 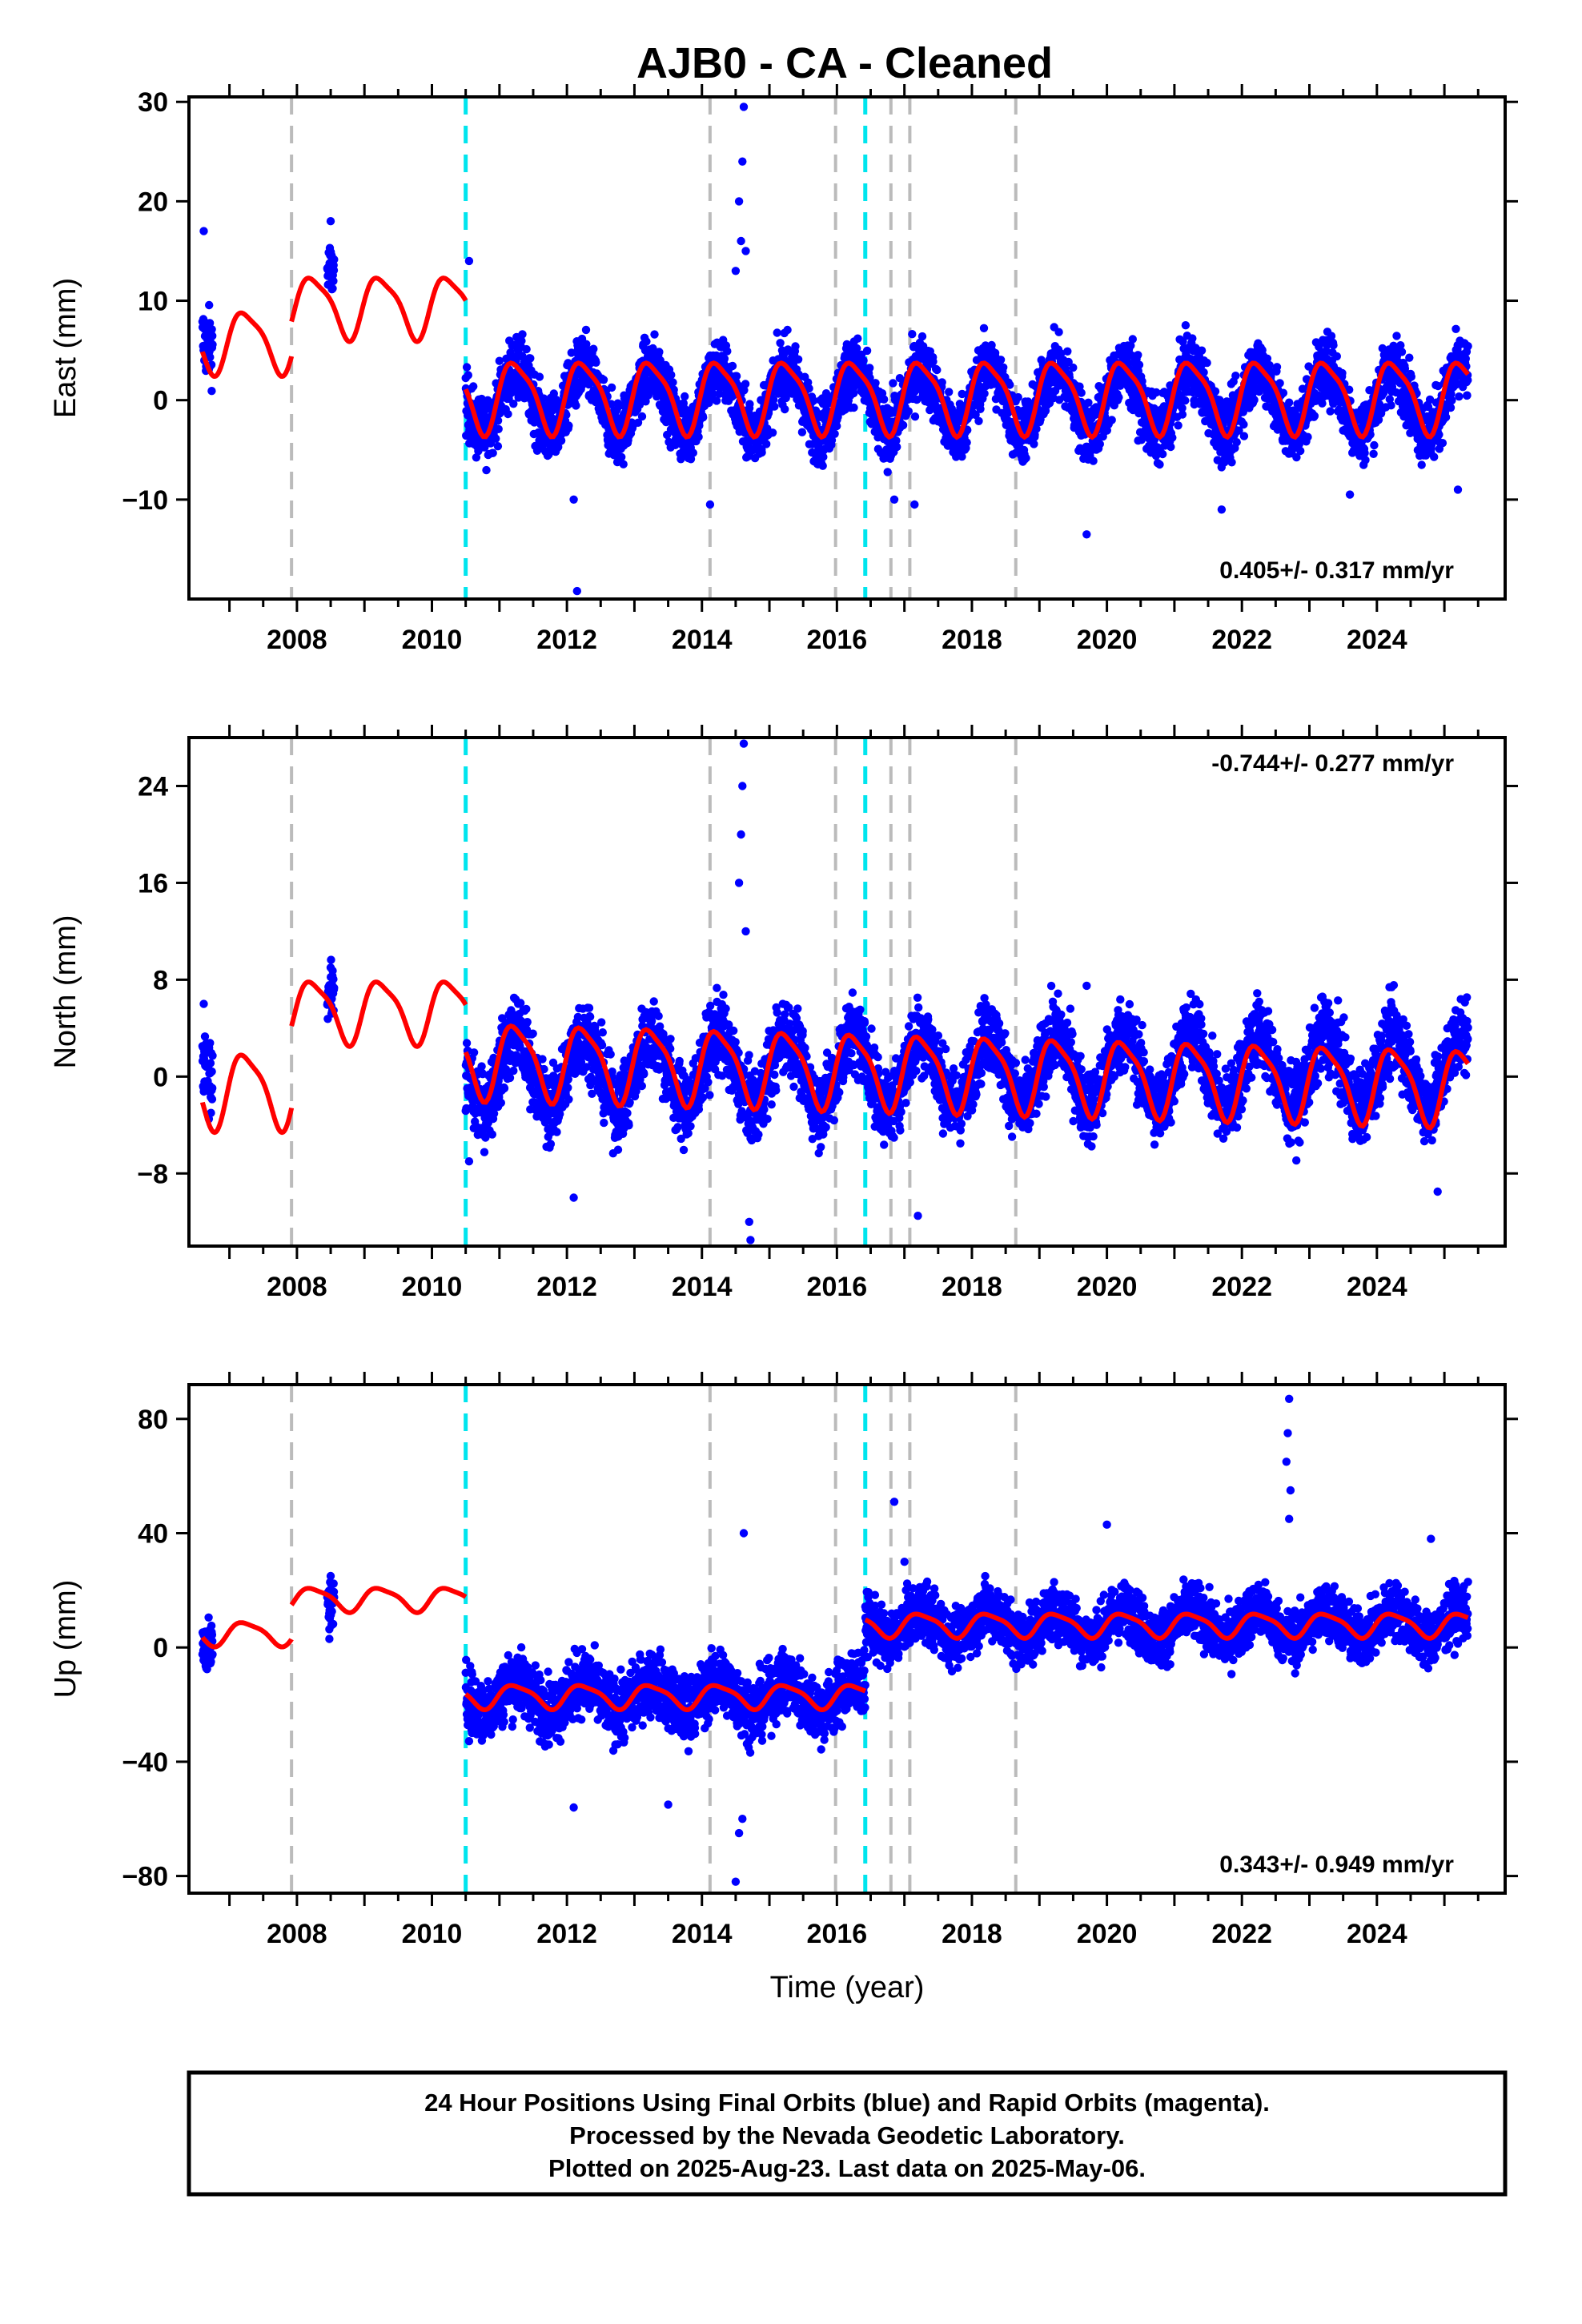 I want to click on x-tick-label: 2018, so click(x=972, y=640).